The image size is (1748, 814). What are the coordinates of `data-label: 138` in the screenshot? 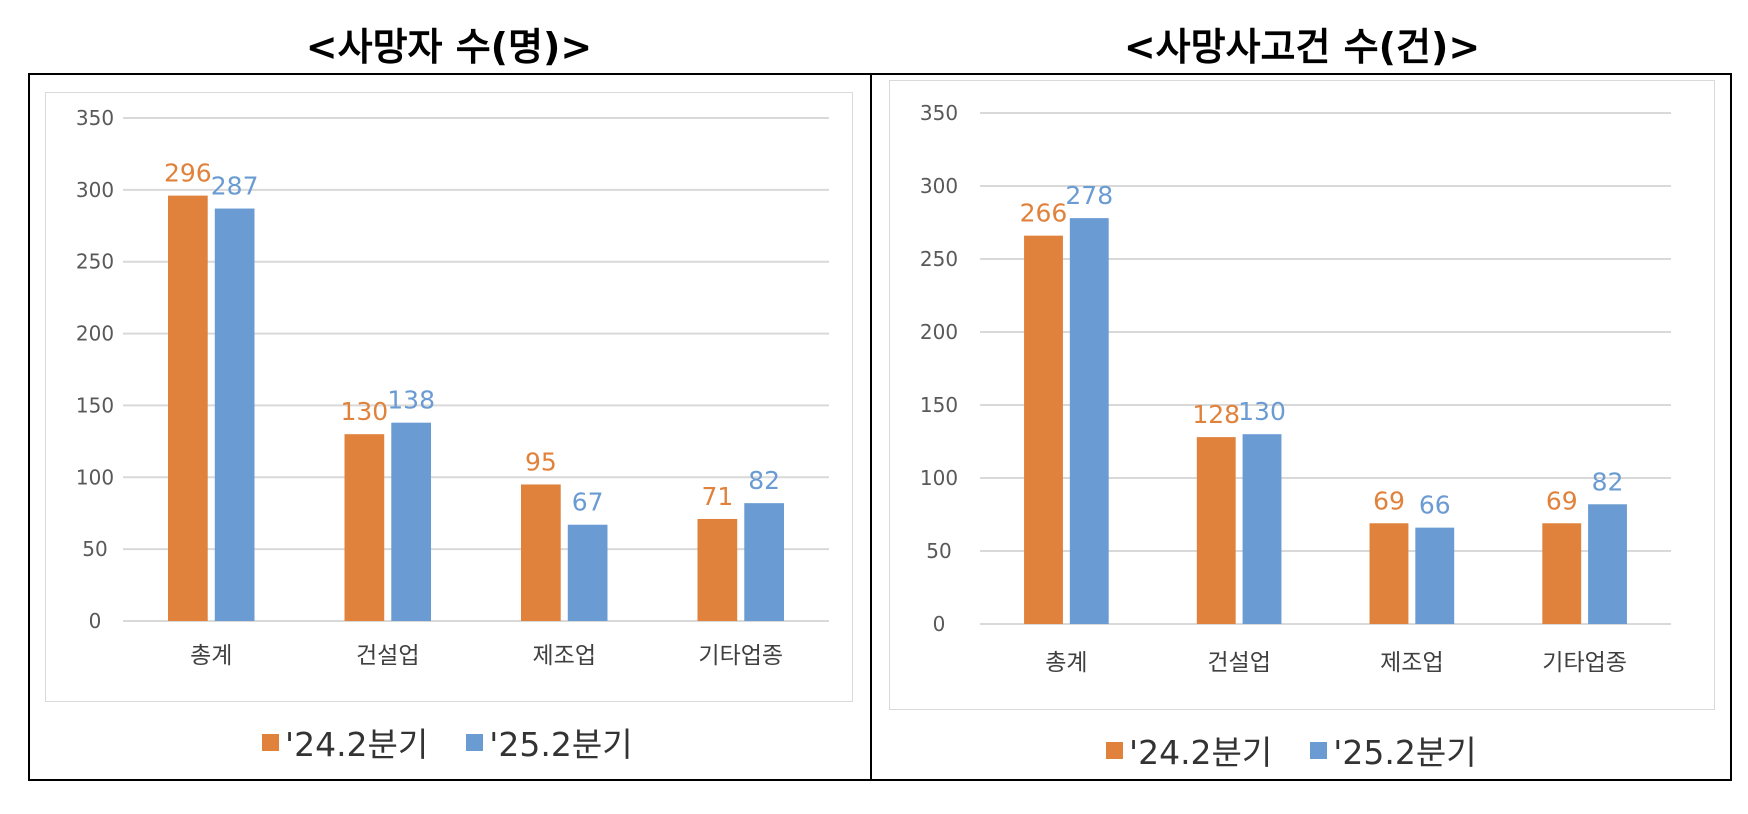 It's located at (411, 400).